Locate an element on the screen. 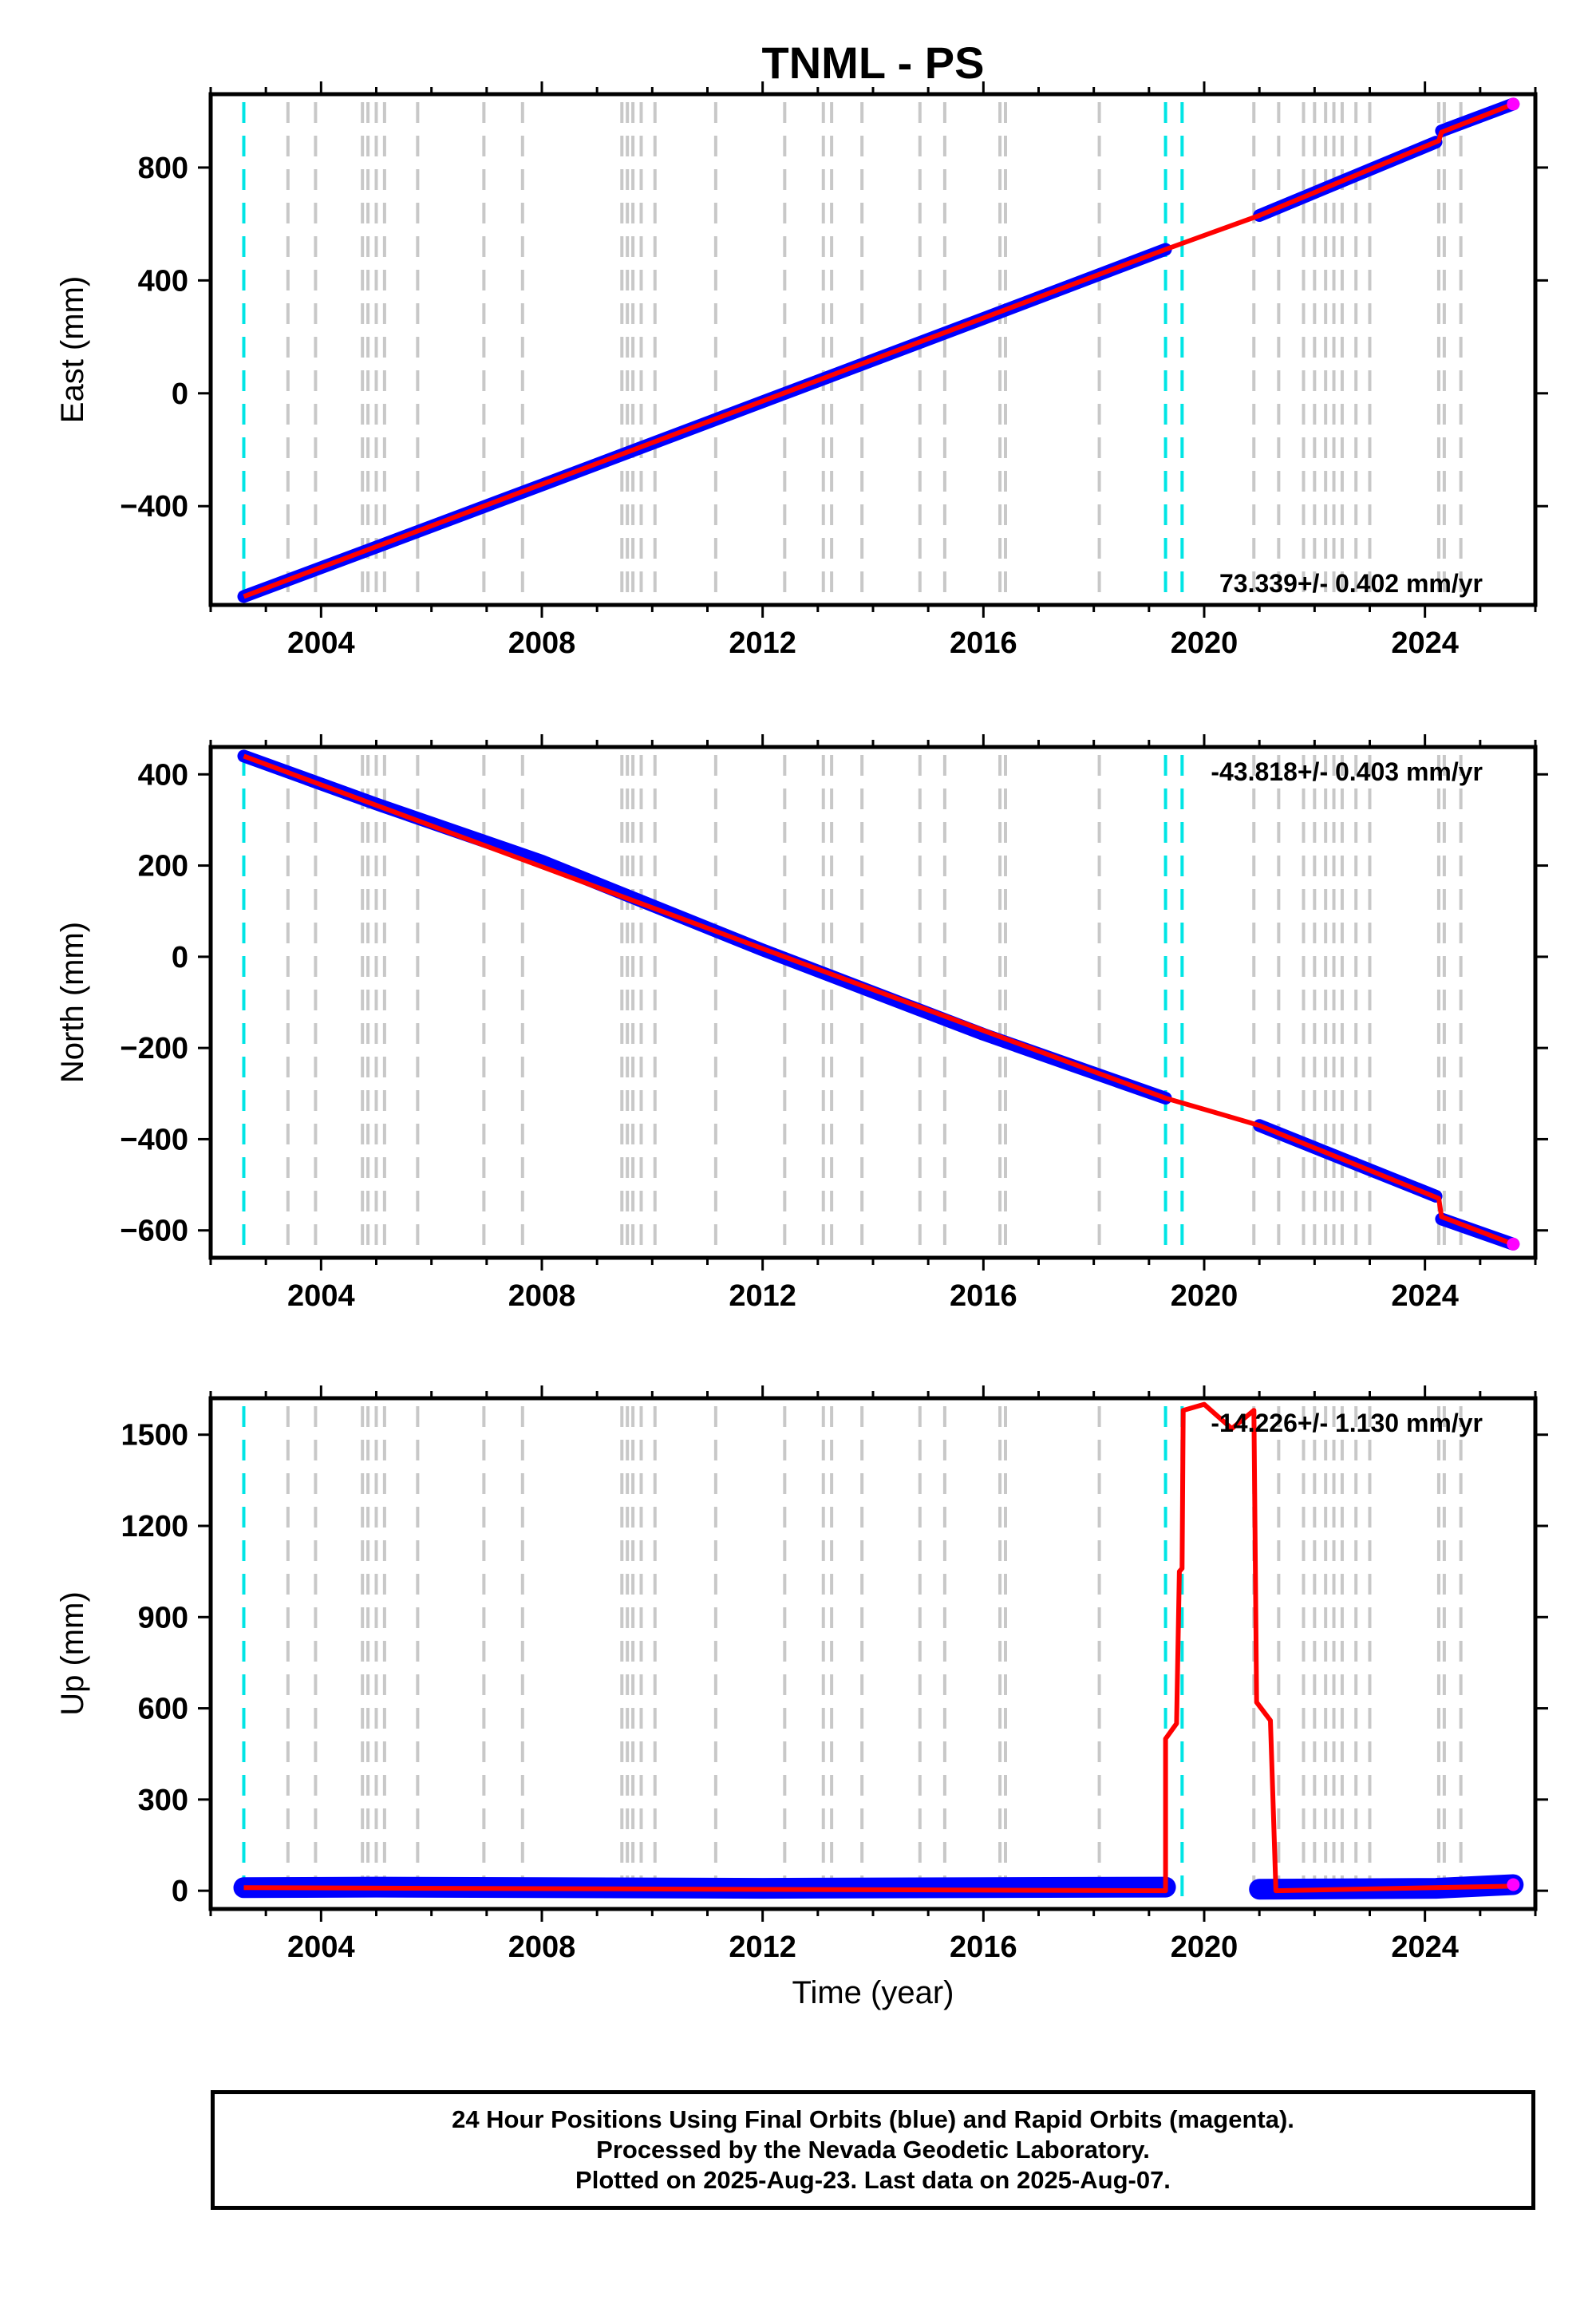 Image resolution: width=1596 pixels, height=2316 pixels. x-tick-label-up: 2016 is located at coordinates (983, 1947).